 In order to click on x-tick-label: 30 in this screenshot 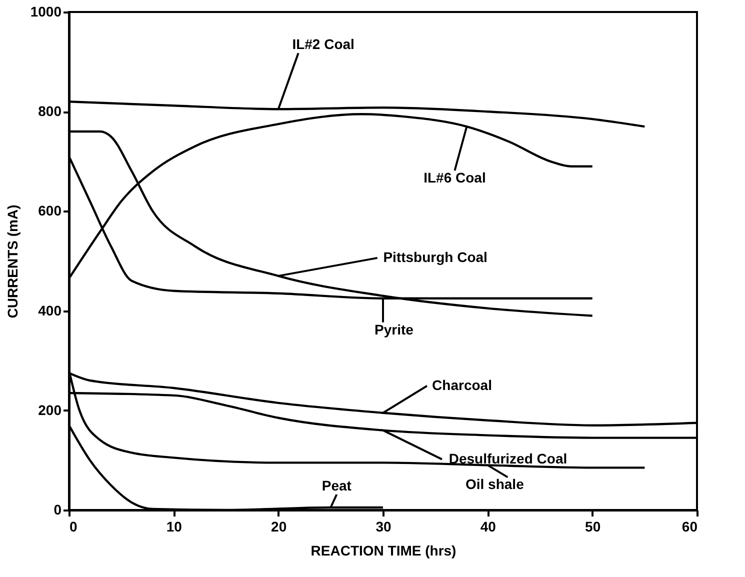, I will do `click(384, 526)`.